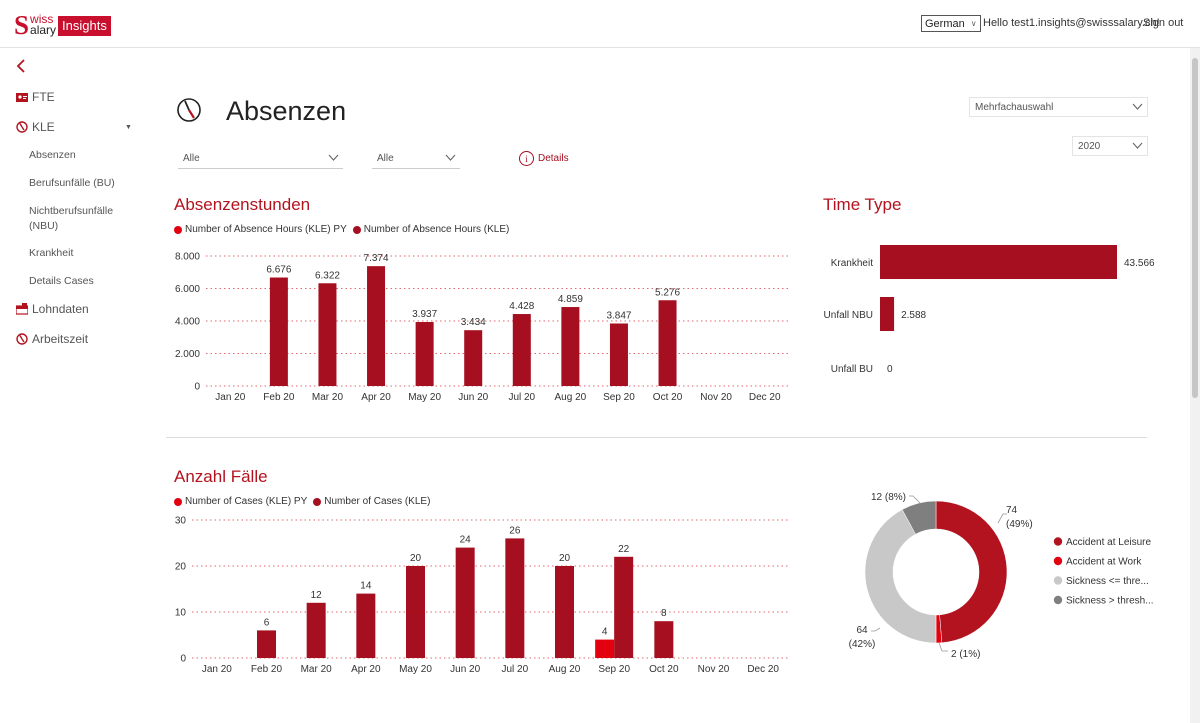  Describe the element at coordinates (22, 97) in the screenshot. I see `id-card-icon` at that location.